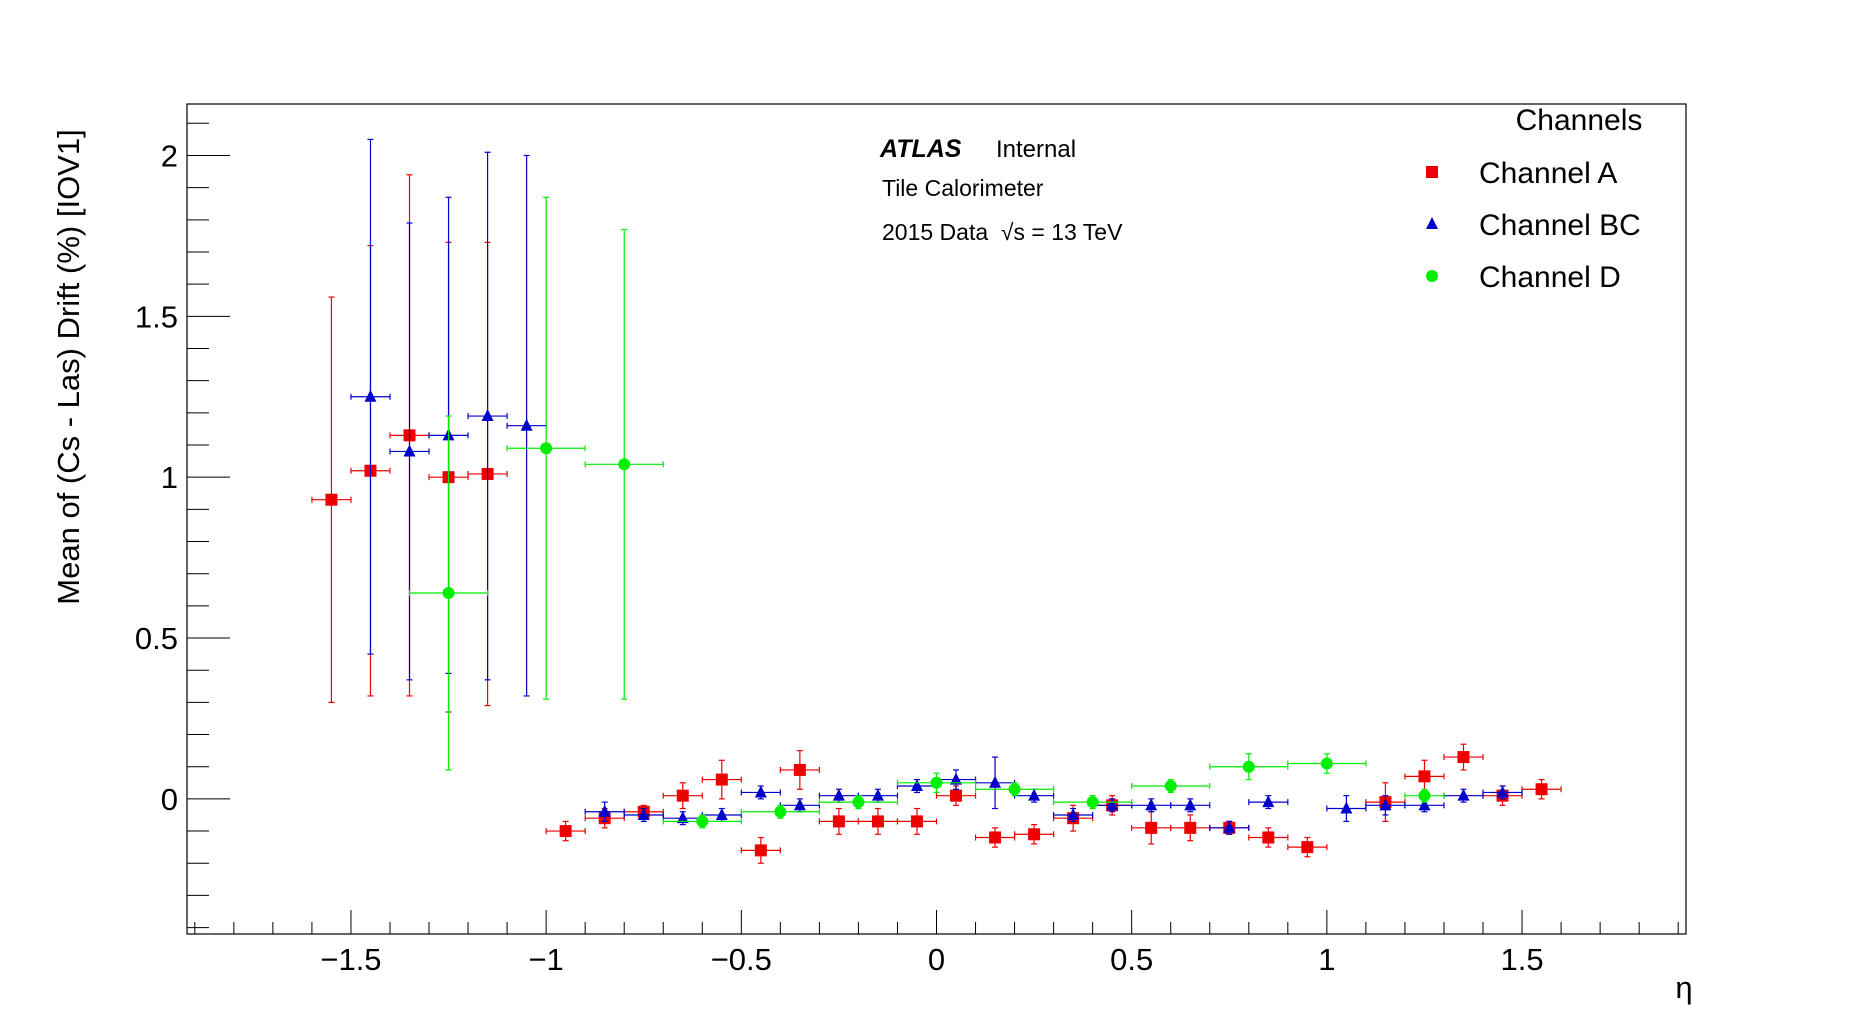 This screenshot has height=1027, width=1853. What do you see at coordinates (545, 959) in the screenshot?
I see `x-tick-label: −1` at bounding box center [545, 959].